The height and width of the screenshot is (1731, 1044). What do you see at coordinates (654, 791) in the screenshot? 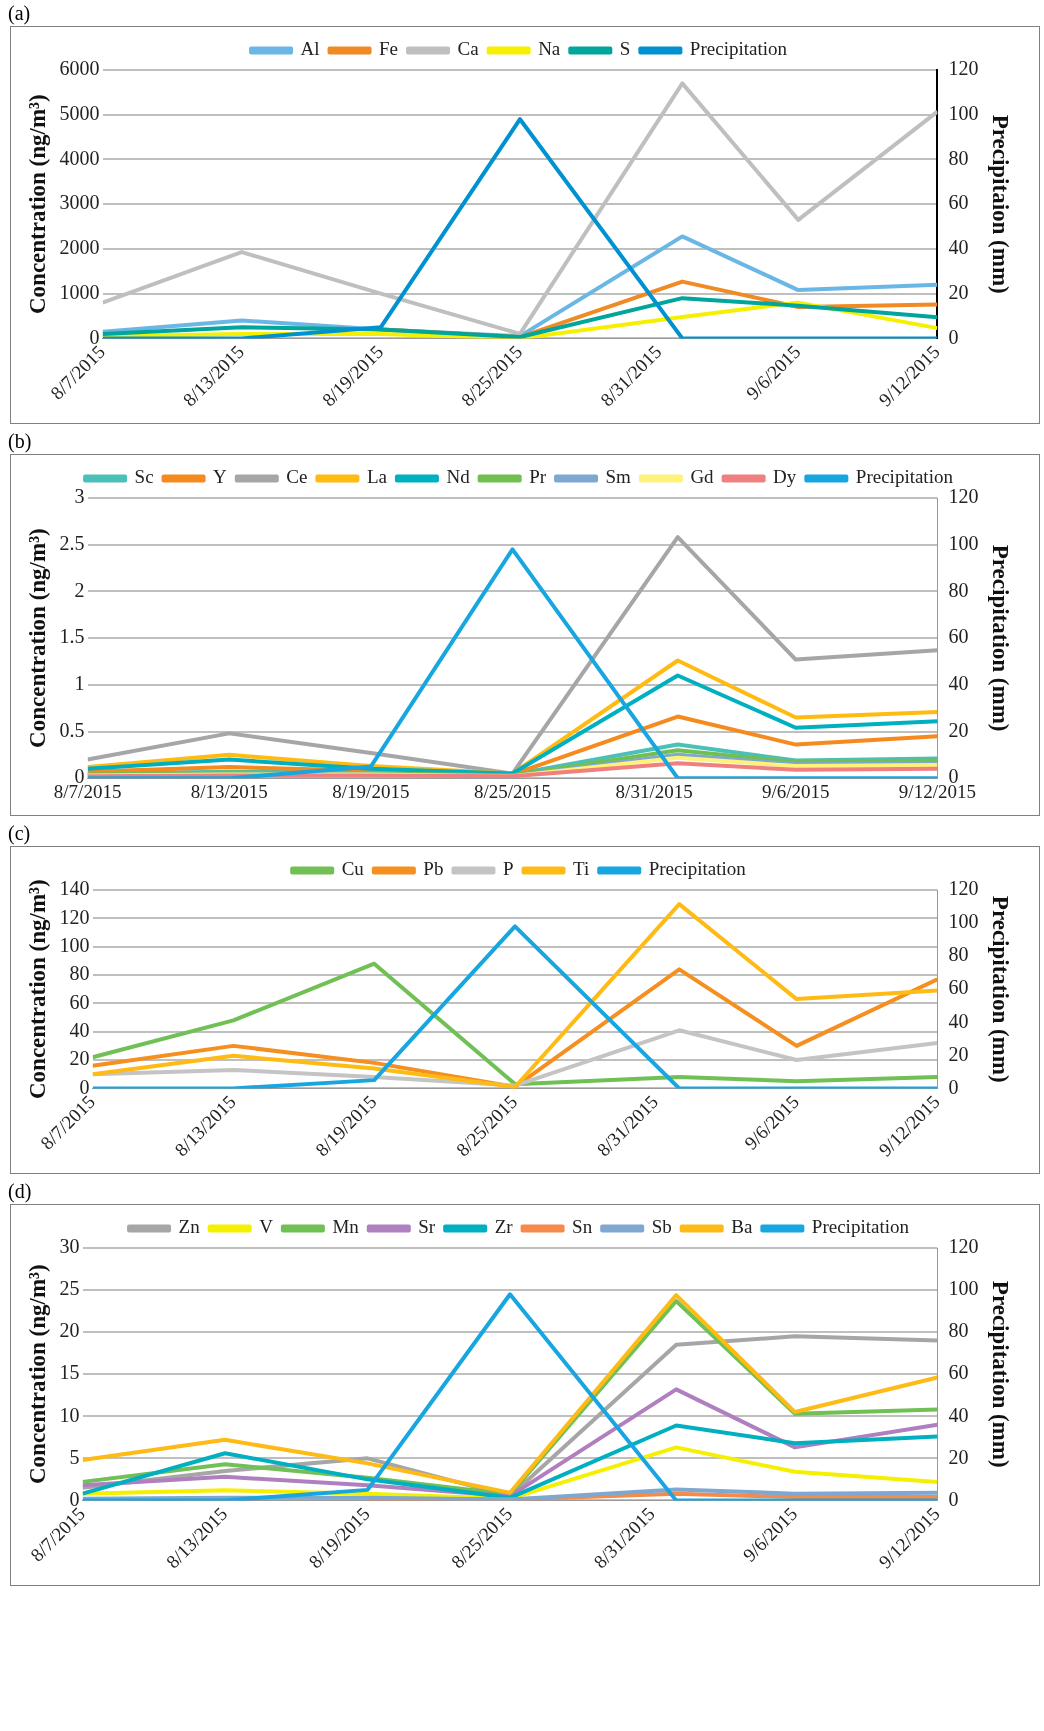
I see `x-tick-label: 8/31/2015` at bounding box center [654, 791].